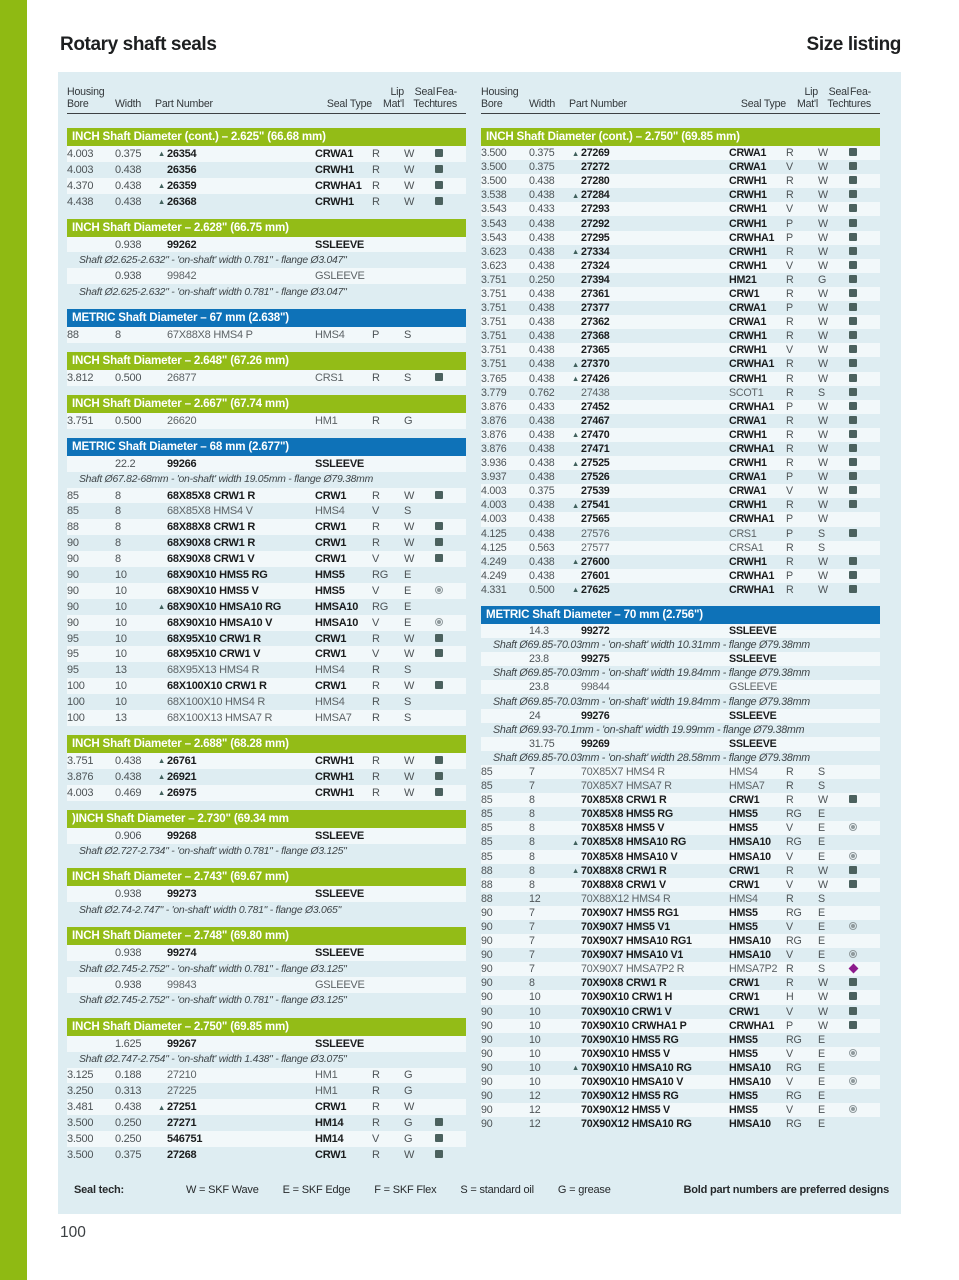 This screenshot has height=1280, width=959. What do you see at coordinates (408, 1123) in the screenshot?
I see `seal-tech-cell: G` at bounding box center [408, 1123].